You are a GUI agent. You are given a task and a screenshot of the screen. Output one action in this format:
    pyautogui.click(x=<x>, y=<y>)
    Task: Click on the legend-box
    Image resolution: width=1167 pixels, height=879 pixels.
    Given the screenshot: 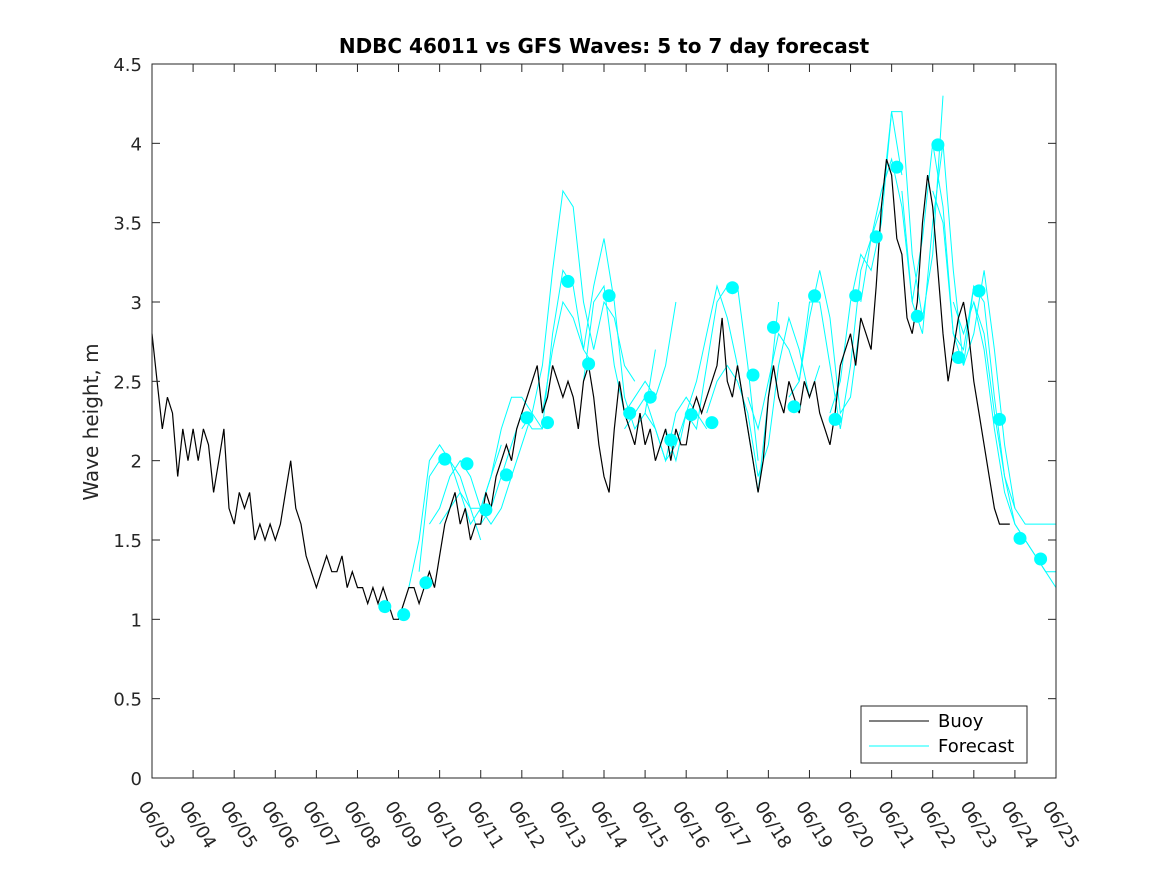 What is the action you would take?
    pyautogui.click(x=944, y=734)
    